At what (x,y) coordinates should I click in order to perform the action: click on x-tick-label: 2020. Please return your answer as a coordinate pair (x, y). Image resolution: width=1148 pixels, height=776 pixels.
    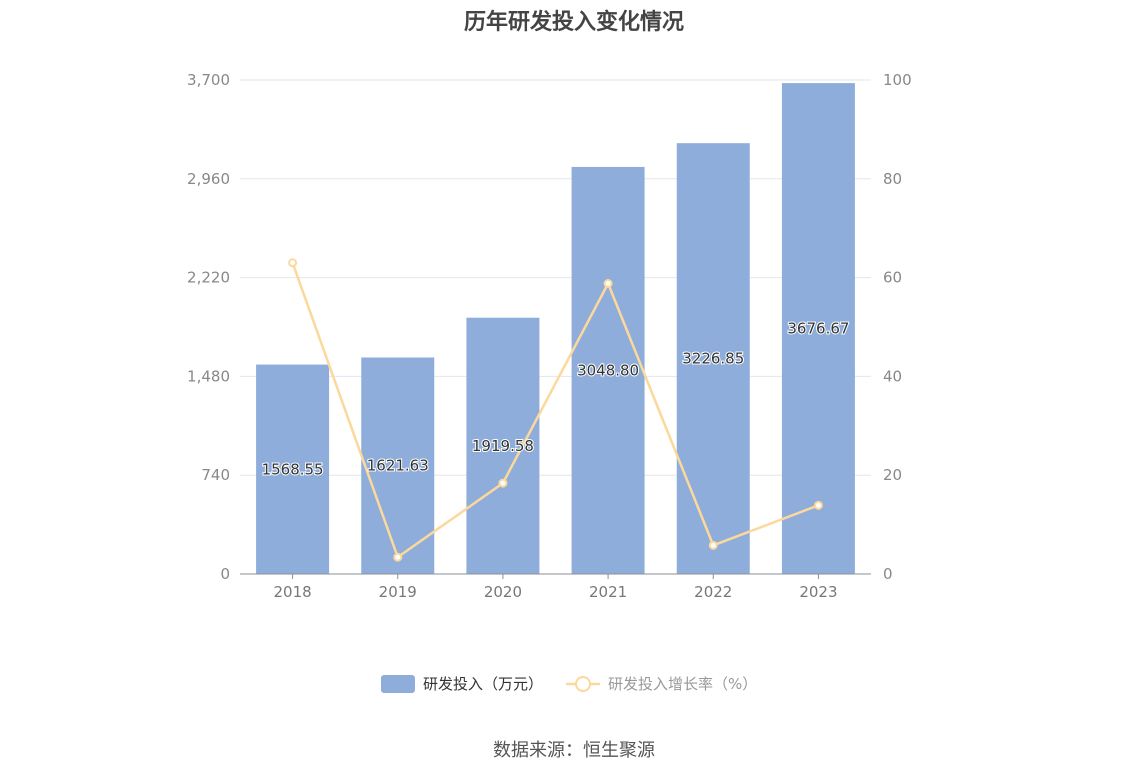
    Looking at the image, I should click on (503, 592).